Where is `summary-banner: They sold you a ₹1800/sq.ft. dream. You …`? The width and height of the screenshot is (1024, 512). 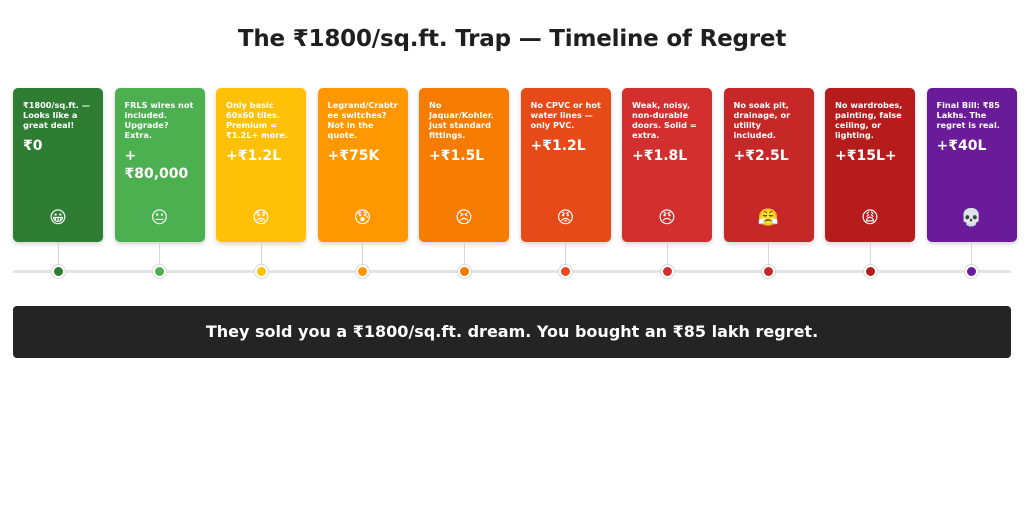 summary-banner: They sold you a ₹1800/sq.ft. dream. You … is located at coordinates (512, 332).